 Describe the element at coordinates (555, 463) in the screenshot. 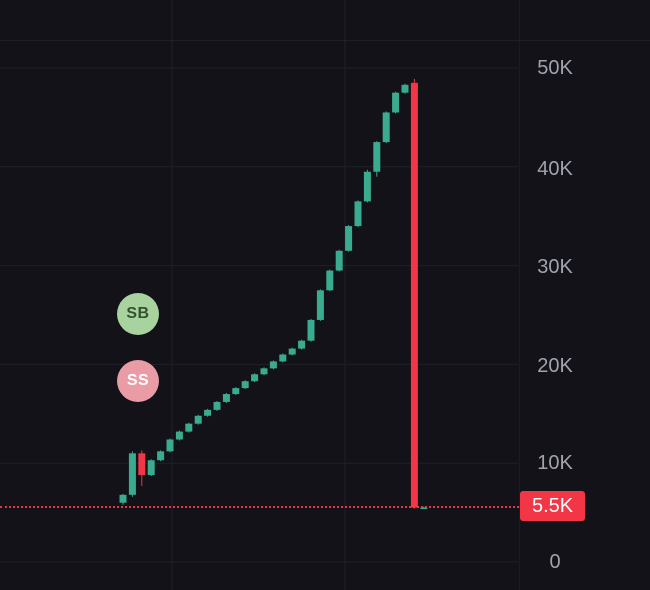

I see `axis-tick-10k: 10K` at that location.